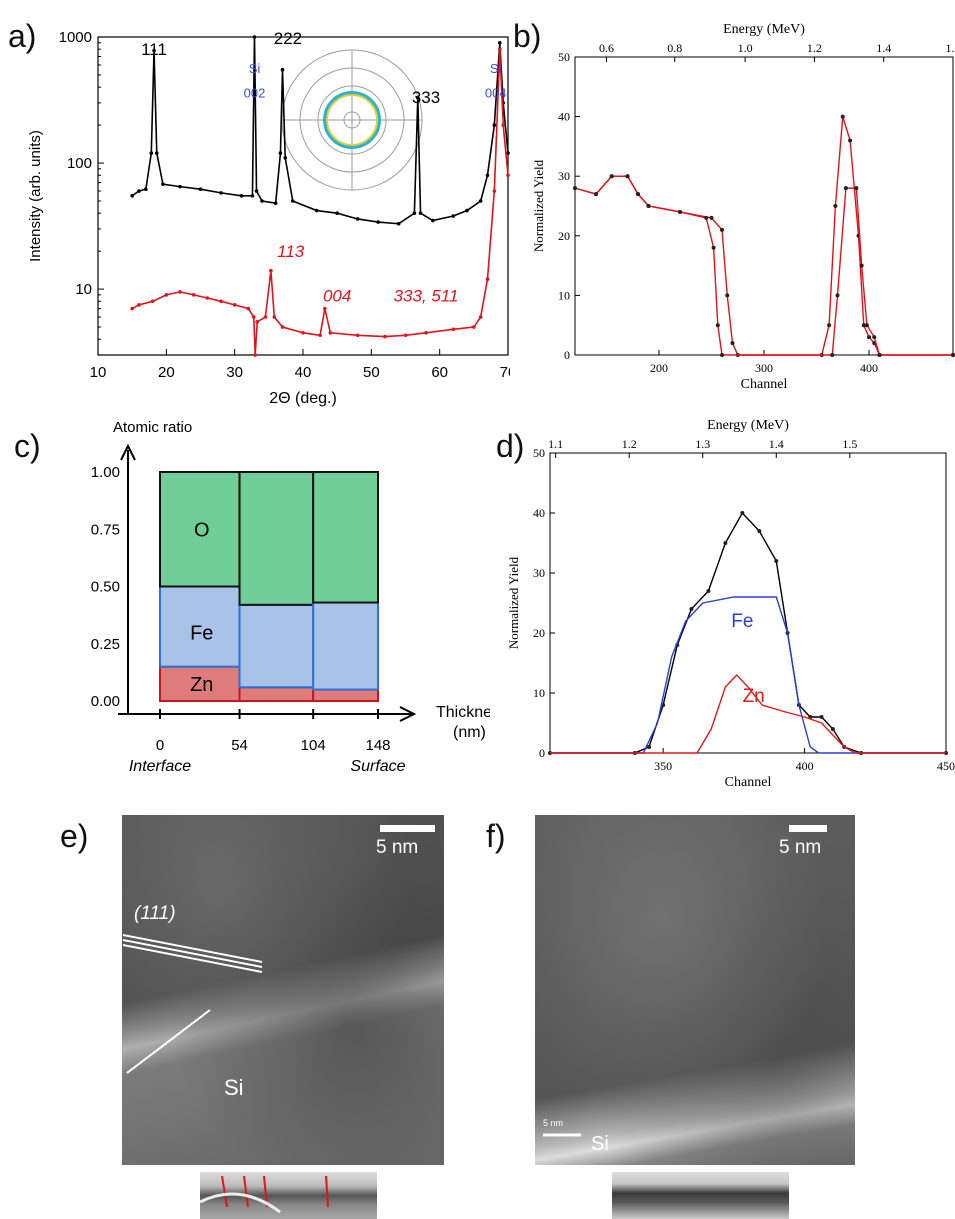 This screenshot has height=1219, width=955. I want to click on panel-label-c: c), so click(27, 446).